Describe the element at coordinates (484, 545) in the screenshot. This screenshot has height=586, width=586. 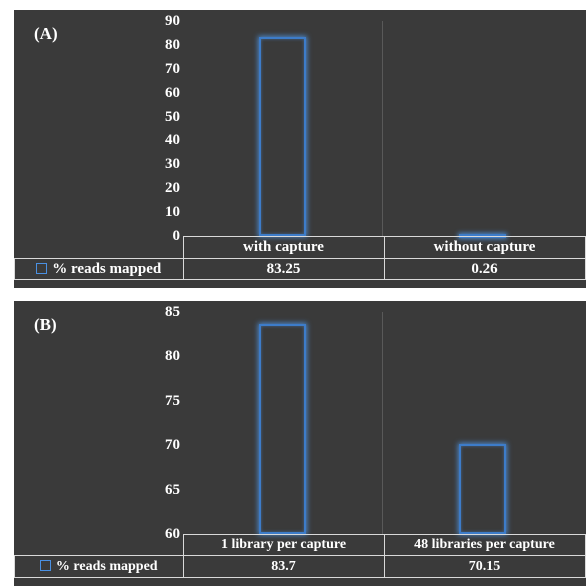
I see `category-label: 48 libraries per capture` at that location.